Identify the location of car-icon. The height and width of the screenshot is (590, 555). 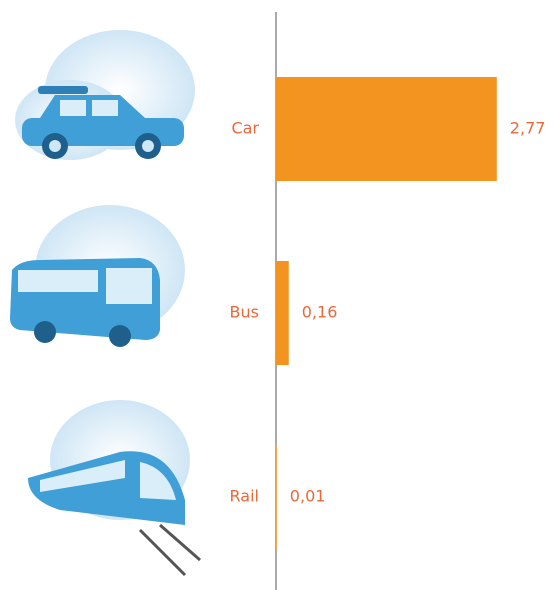
(105, 95).